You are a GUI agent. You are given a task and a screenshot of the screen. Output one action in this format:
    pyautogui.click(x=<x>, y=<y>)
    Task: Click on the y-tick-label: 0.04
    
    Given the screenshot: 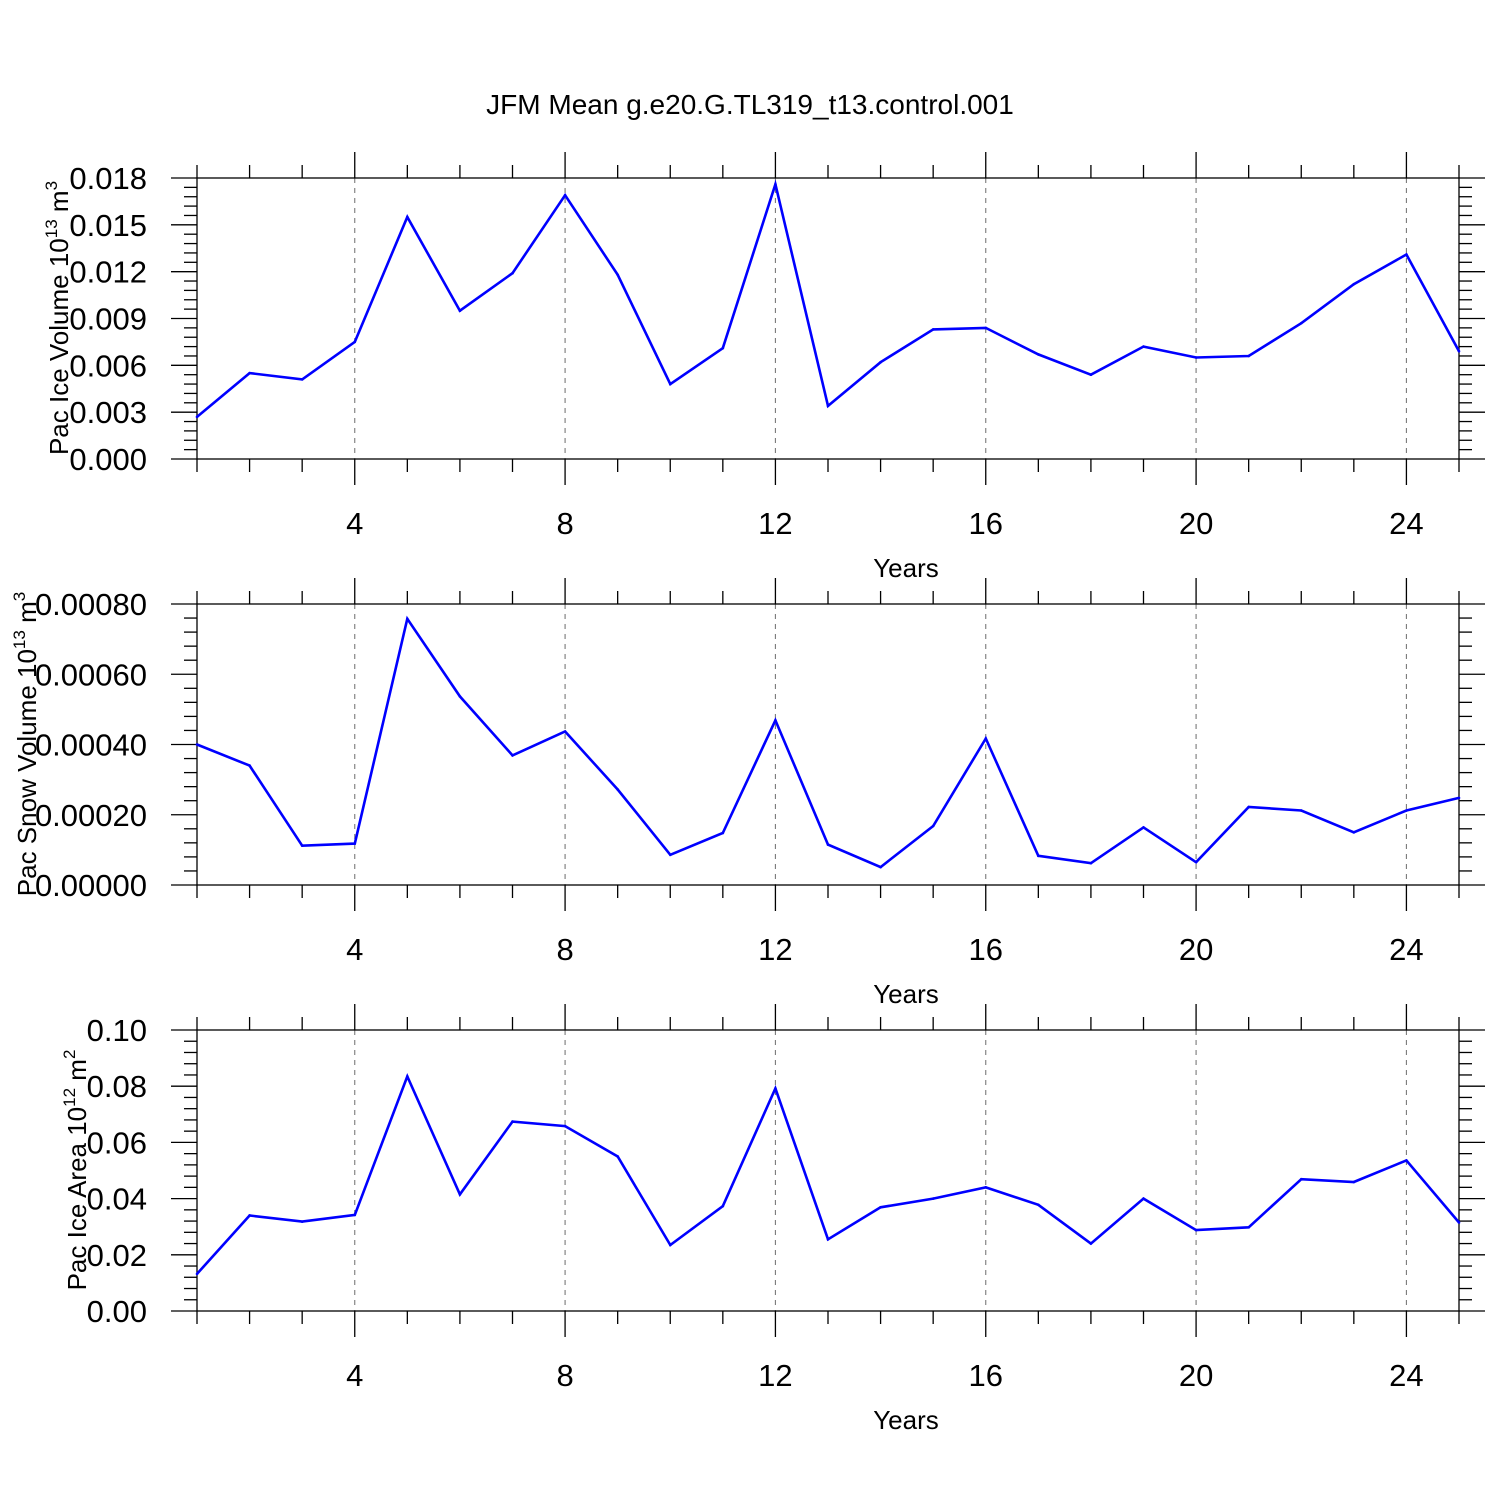 What is the action you would take?
    pyautogui.click(x=117, y=1199)
    